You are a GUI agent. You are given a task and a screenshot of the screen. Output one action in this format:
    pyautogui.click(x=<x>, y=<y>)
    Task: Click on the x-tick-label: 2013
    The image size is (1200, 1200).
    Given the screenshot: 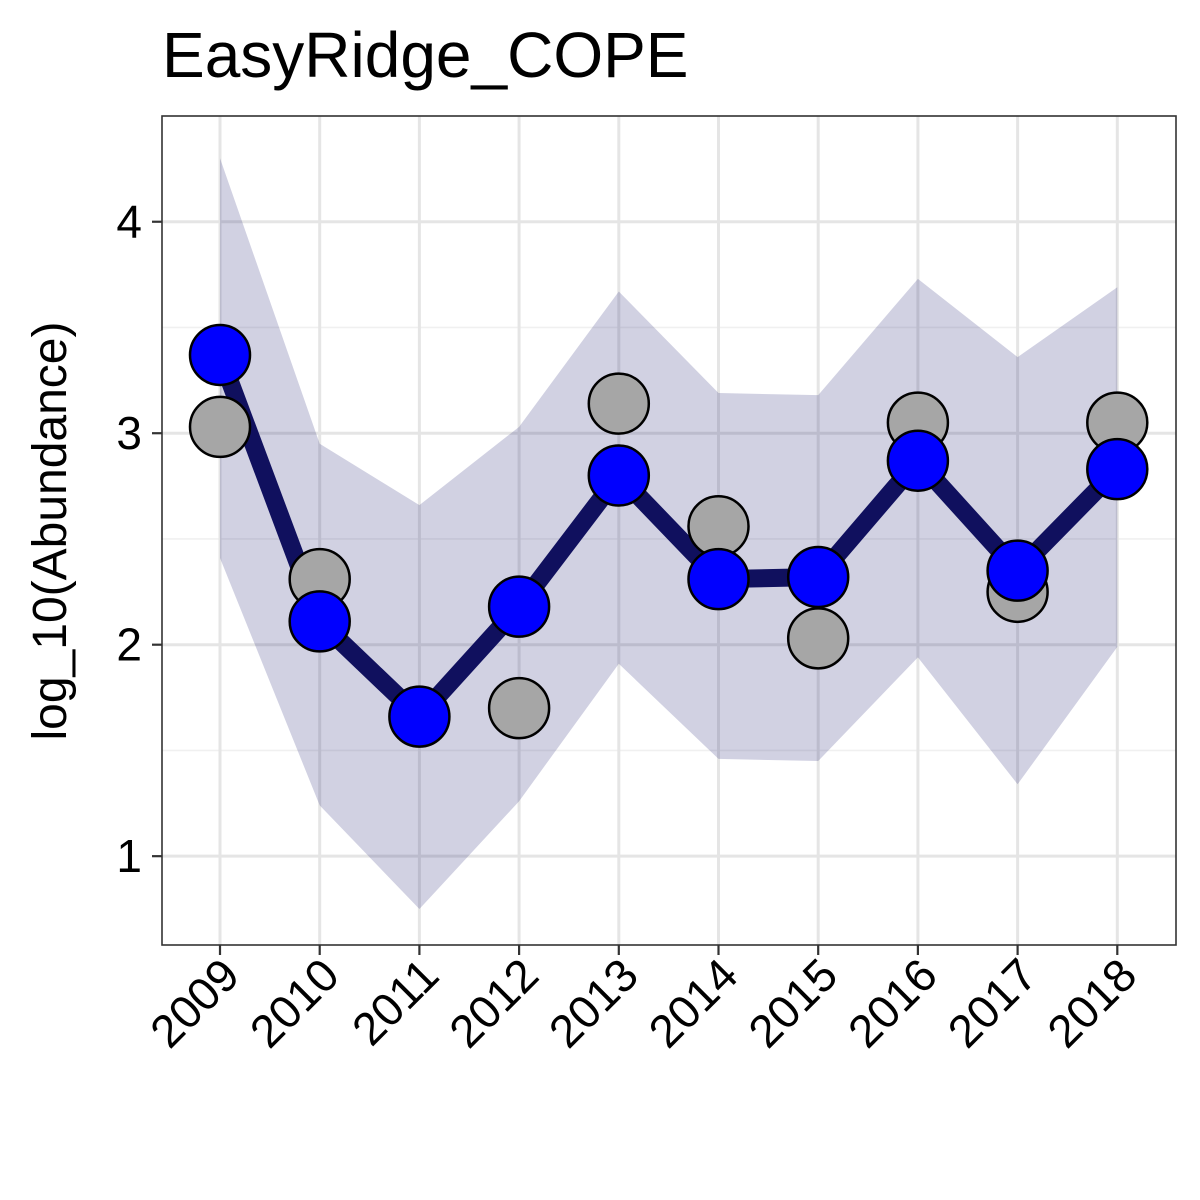 What is the action you would take?
    pyautogui.click(x=593, y=1002)
    